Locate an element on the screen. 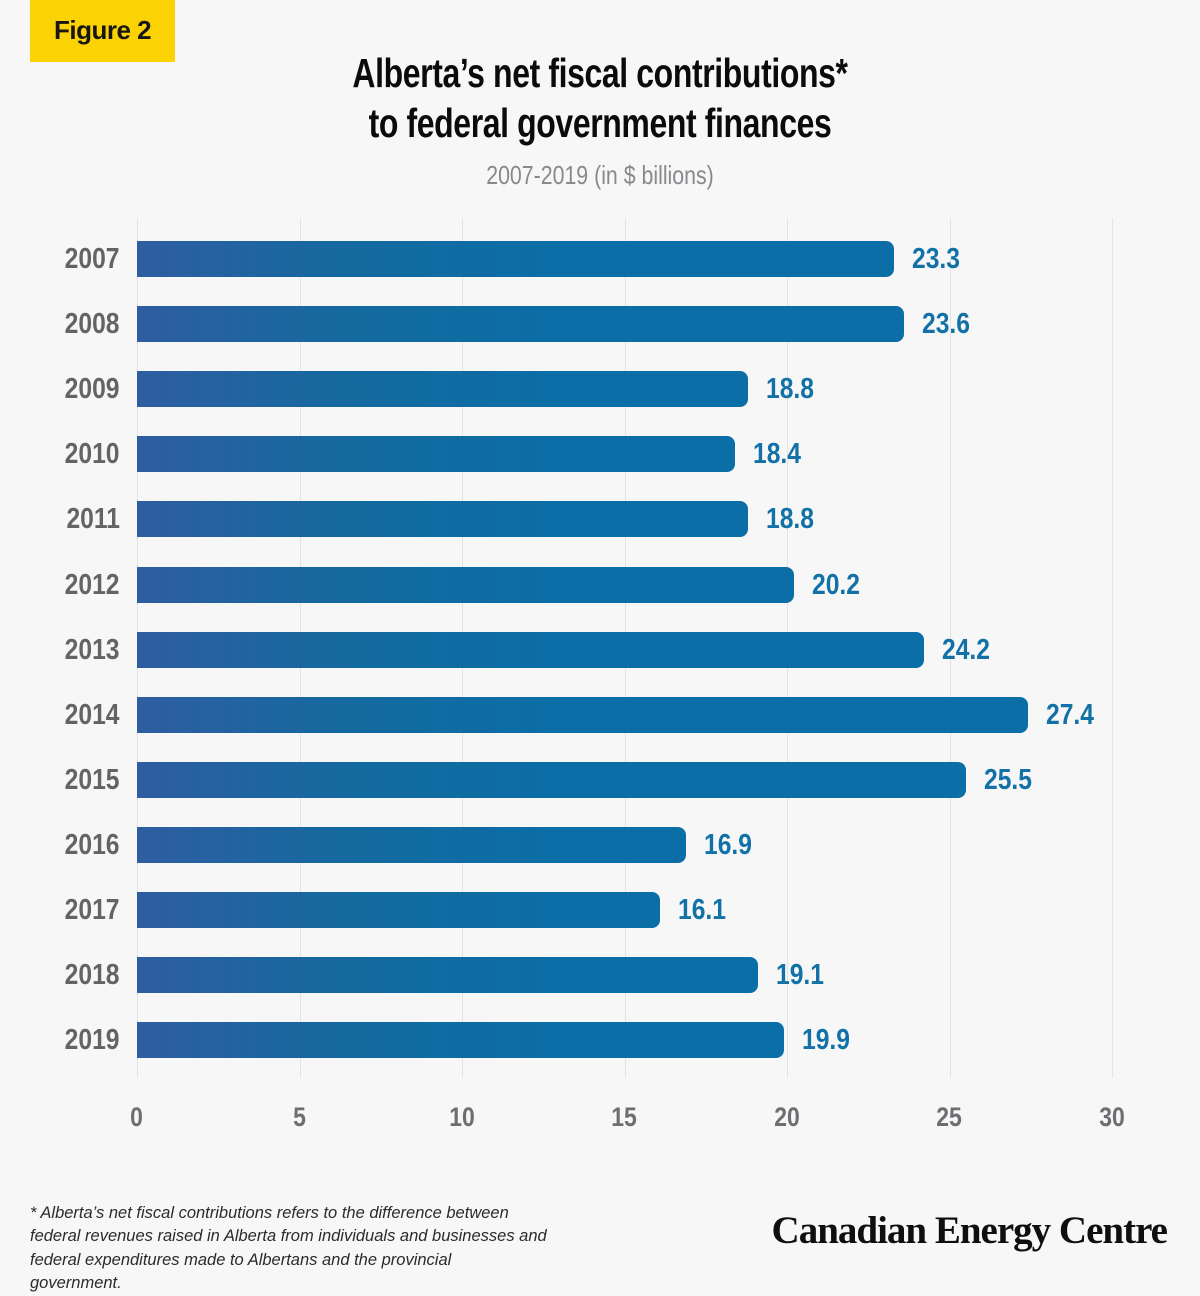 Image resolution: width=1200 pixels, height=1296 pixels. chart-title-line1: Alberta’s net fiscal contributions* is located at coordinates (600, 73).